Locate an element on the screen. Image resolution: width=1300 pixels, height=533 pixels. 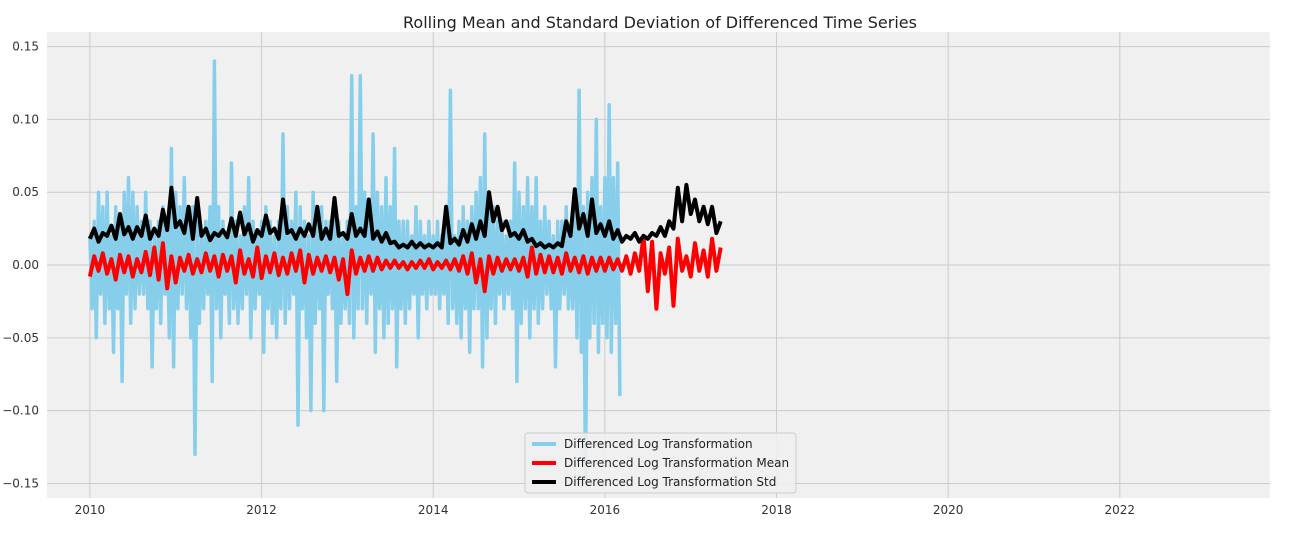
y-tick-label: 0.00 is located at coordinates (25, 265).